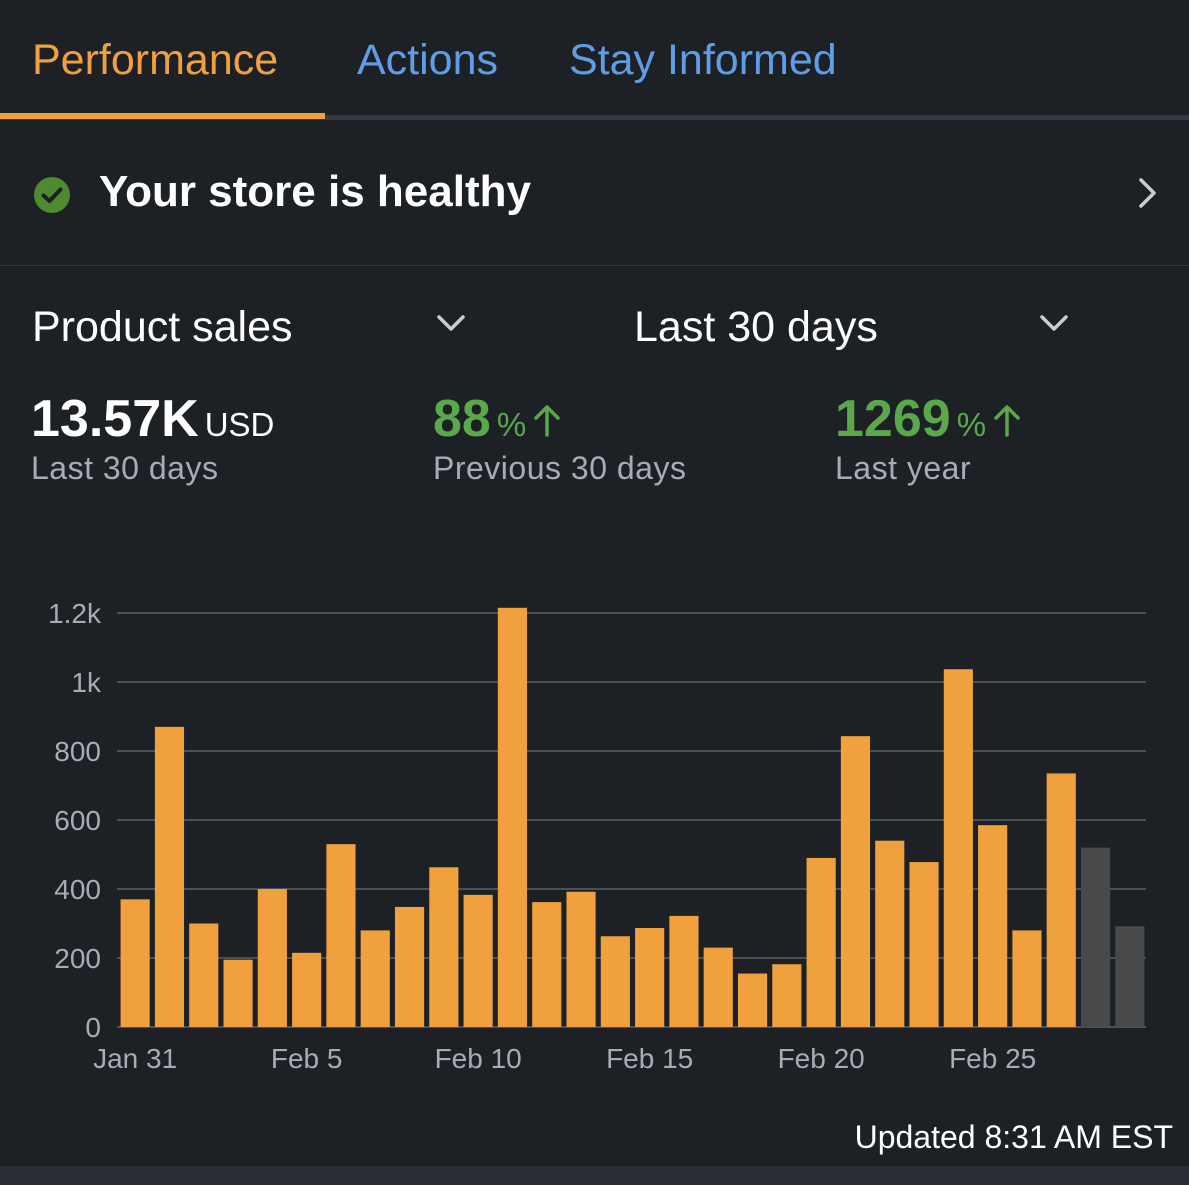 The width and height of the screenshot is (1189, 1185). Describe the element at coordinates (162, 327) in the screenshot. I see `metric-selector: Product sales` at that location.